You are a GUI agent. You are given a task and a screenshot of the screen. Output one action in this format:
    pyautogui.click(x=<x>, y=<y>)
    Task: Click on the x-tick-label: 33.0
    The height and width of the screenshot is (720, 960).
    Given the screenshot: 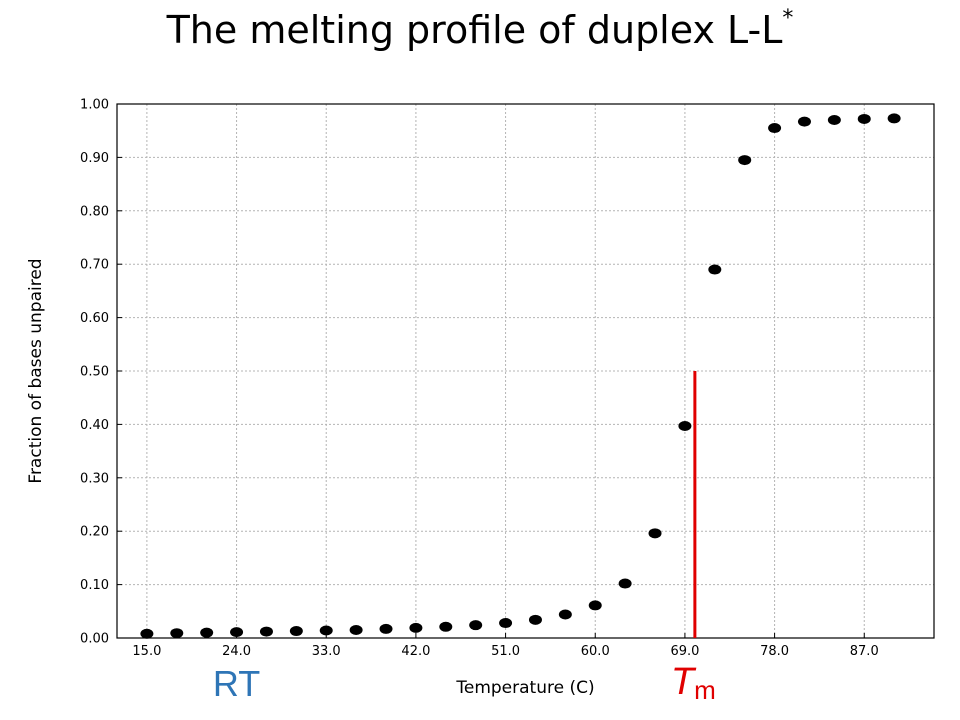 What is the action you would take?
    pyautogui.click(x=326, y=651)
    